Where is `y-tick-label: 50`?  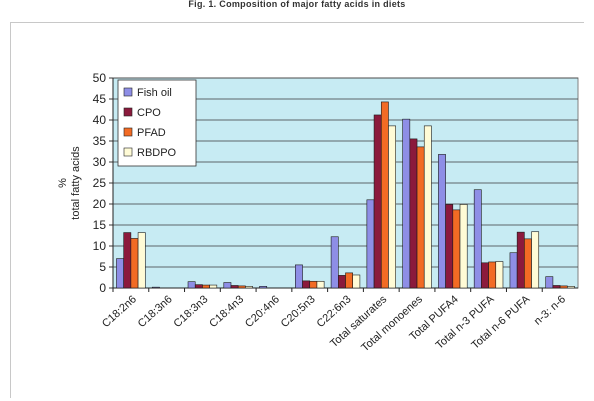 y-tick-label: 50 is located at coordinates (100, 78).